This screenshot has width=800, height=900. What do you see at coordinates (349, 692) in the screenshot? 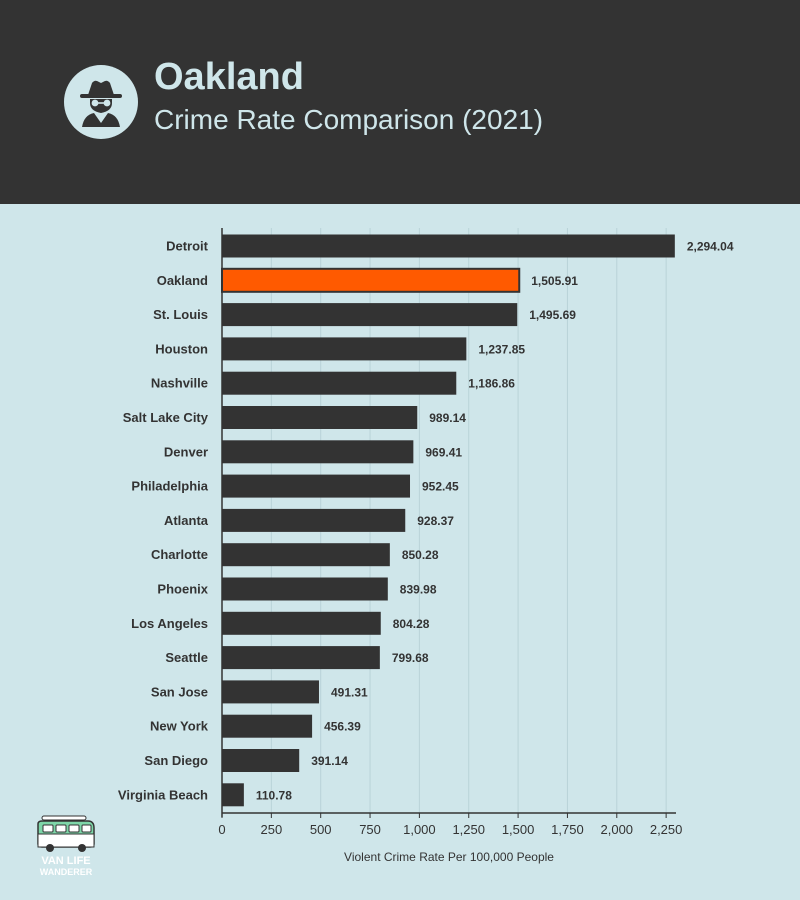
I see `value-label: 491.31` at bounding box center [349, 692].